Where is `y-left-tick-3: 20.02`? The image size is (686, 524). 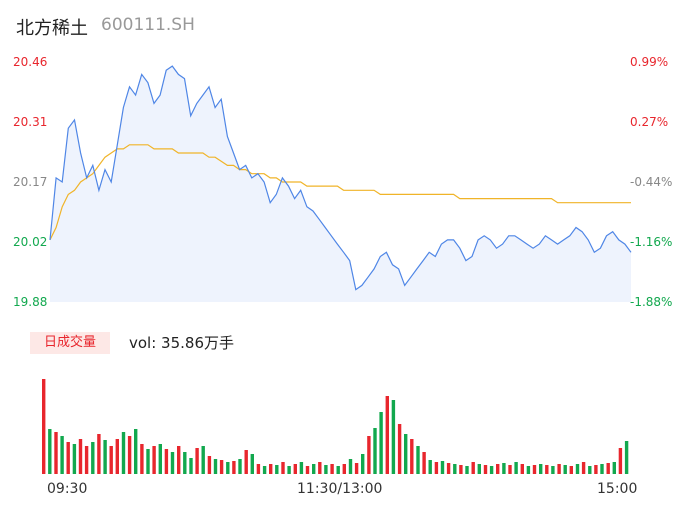 y-left-tick-3: 20.02 is located at coordinates (30, 242).